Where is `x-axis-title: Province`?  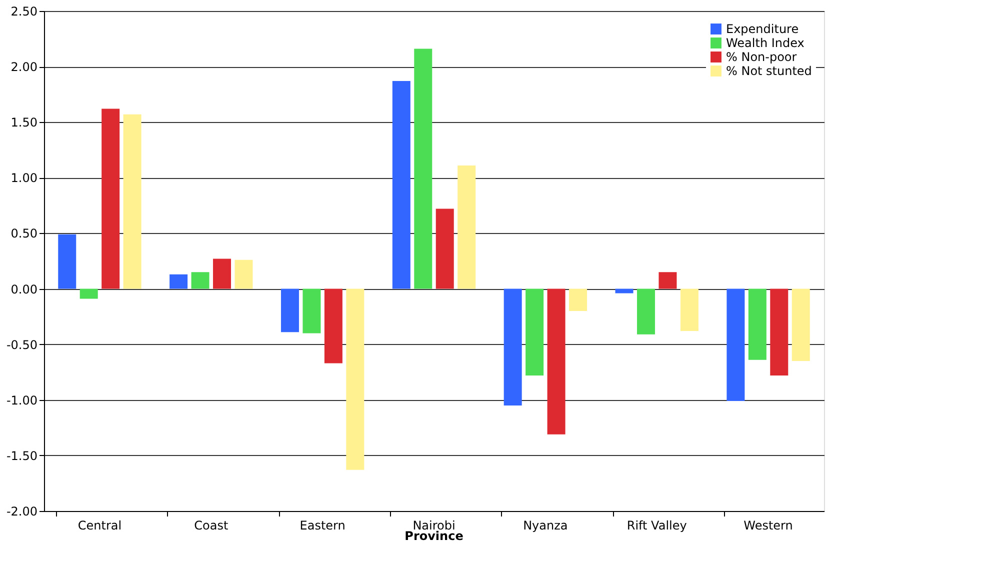 x-axis-title: Province is located at coordinates (434, 536).